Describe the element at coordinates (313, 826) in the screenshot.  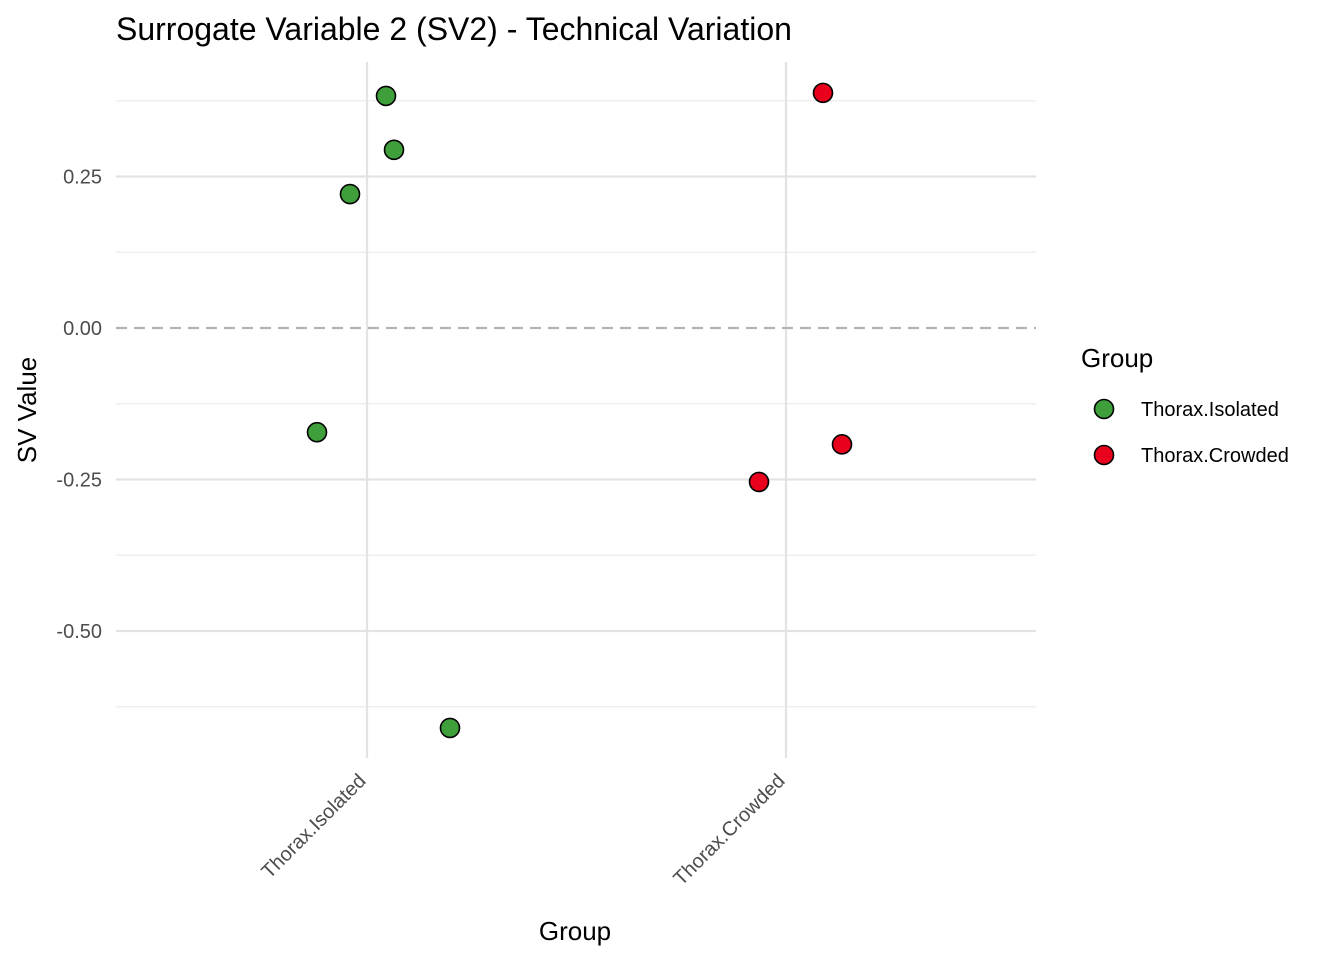
I see `x-tick-label: Thorax.Isolated` at that location.